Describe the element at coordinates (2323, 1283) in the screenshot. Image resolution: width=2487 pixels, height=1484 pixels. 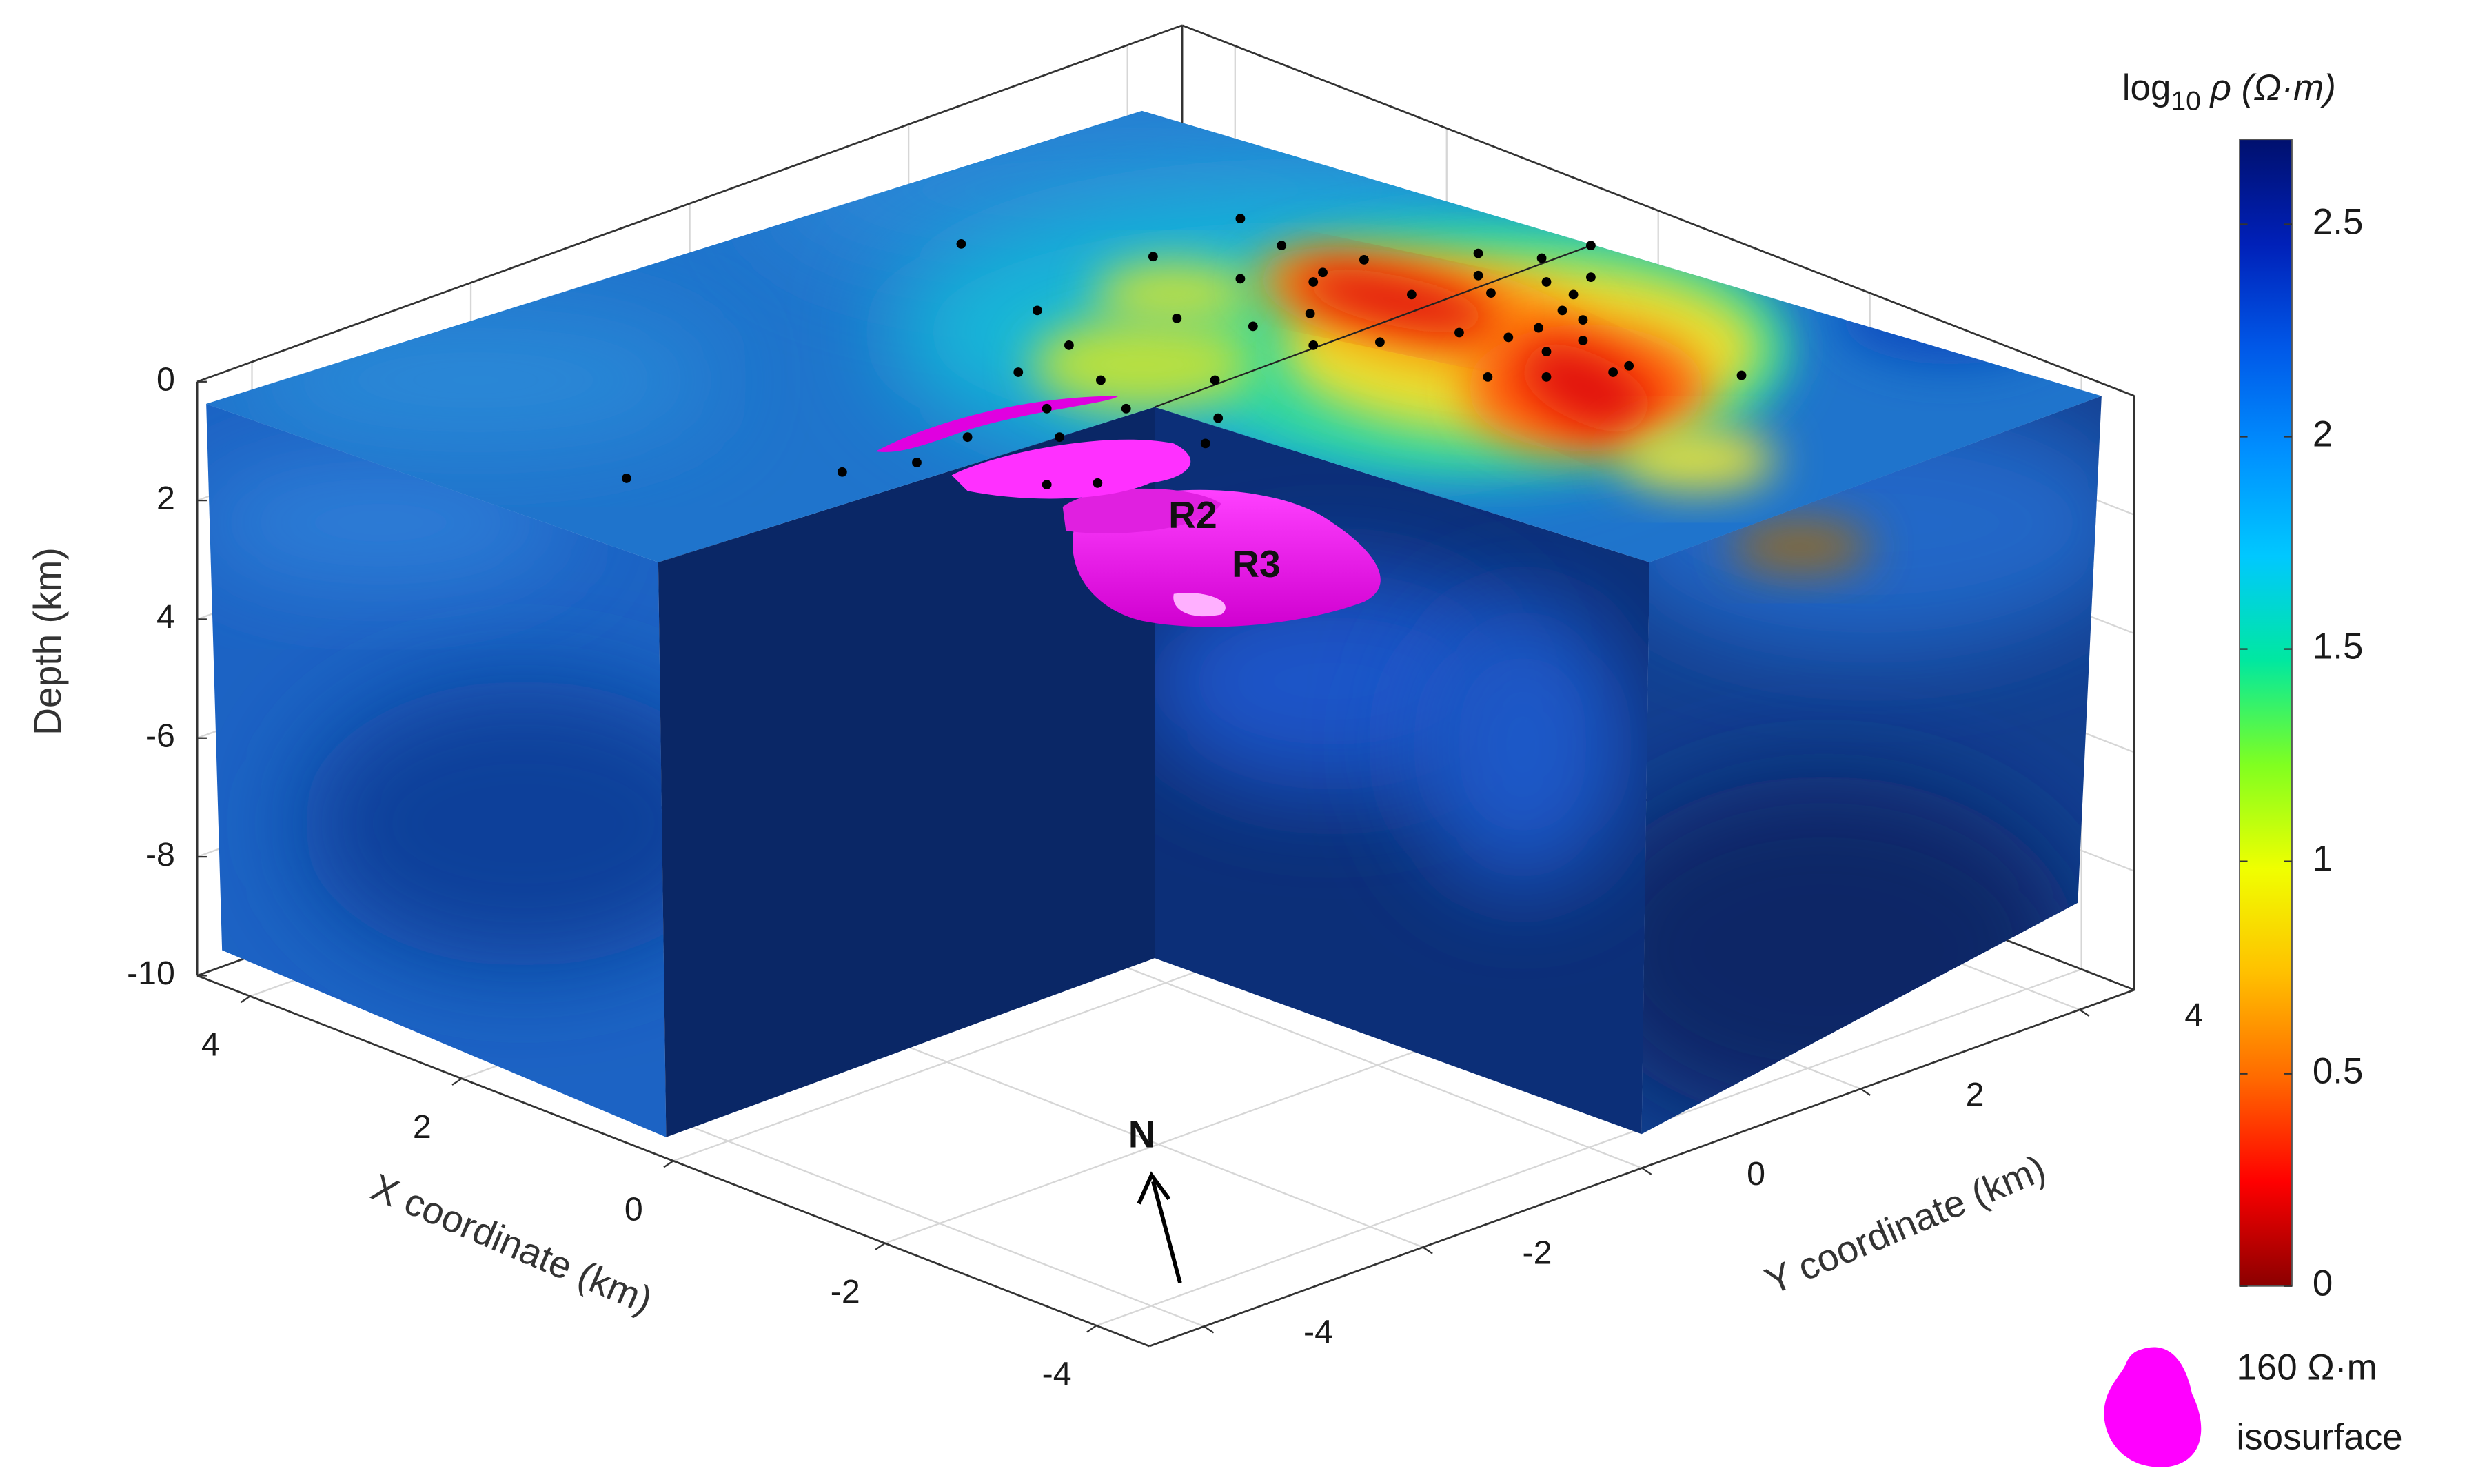
I see `colorbar-tick-label: 0` at that location.